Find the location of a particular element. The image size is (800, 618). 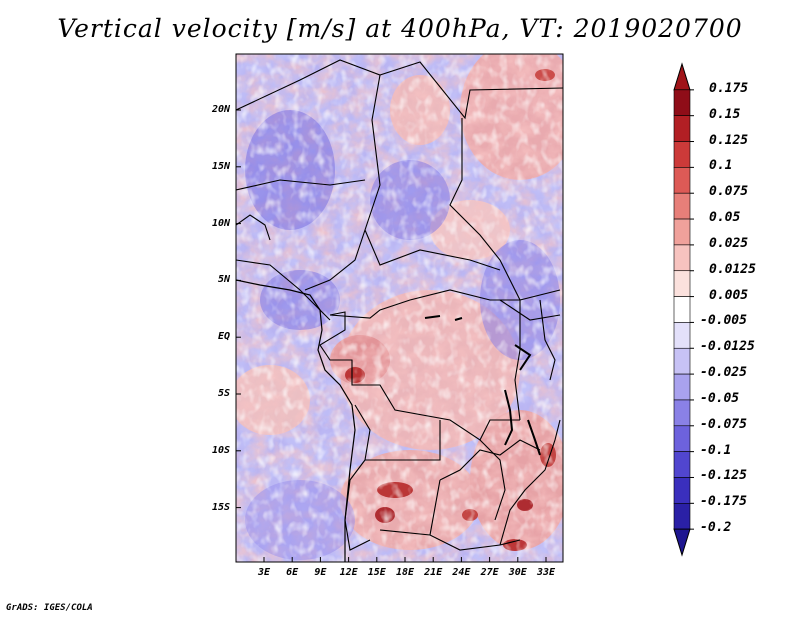

colorbar-label: -0.1 is located at coordinates (716, 450).